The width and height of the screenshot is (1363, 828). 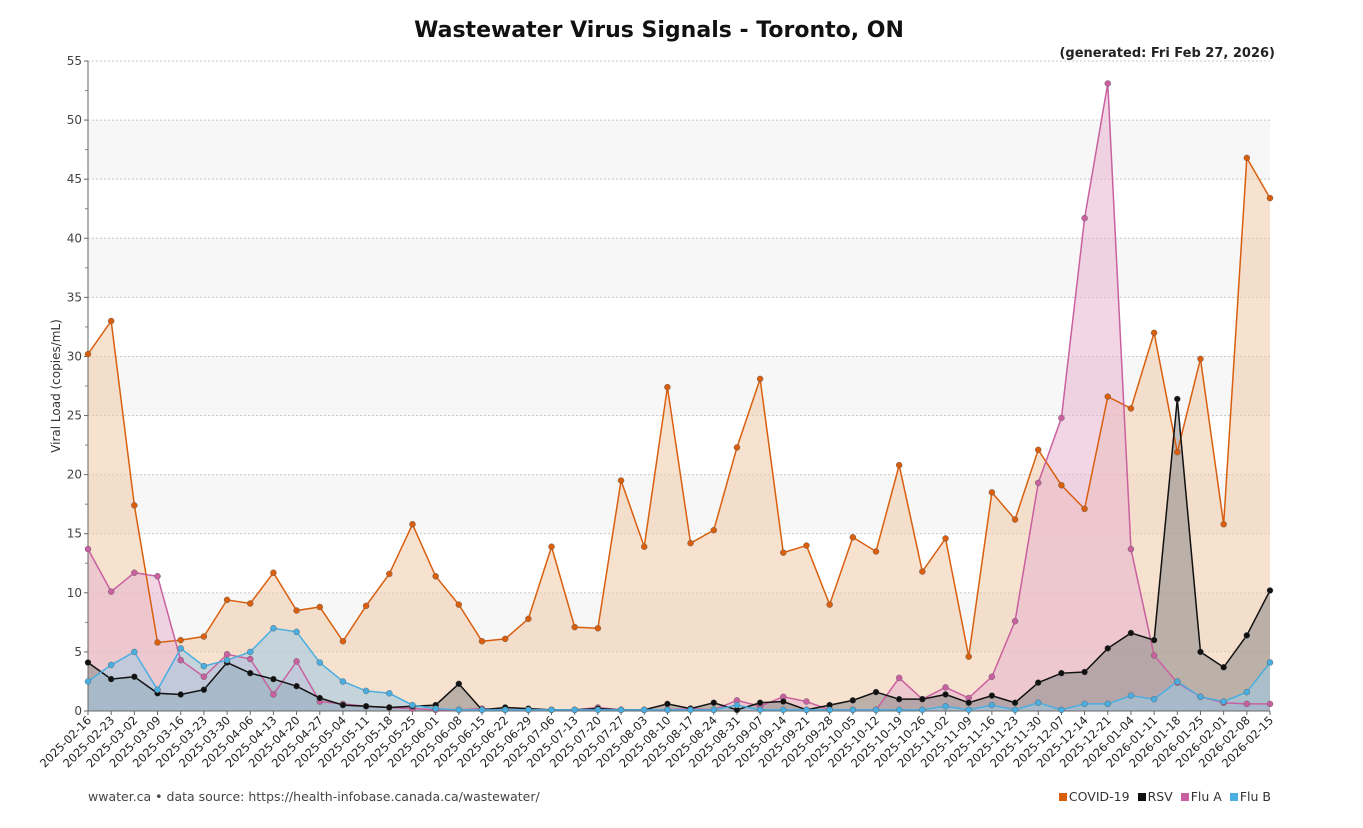 I want to click on y-tick-label: 0, so click(x=78, y=711).